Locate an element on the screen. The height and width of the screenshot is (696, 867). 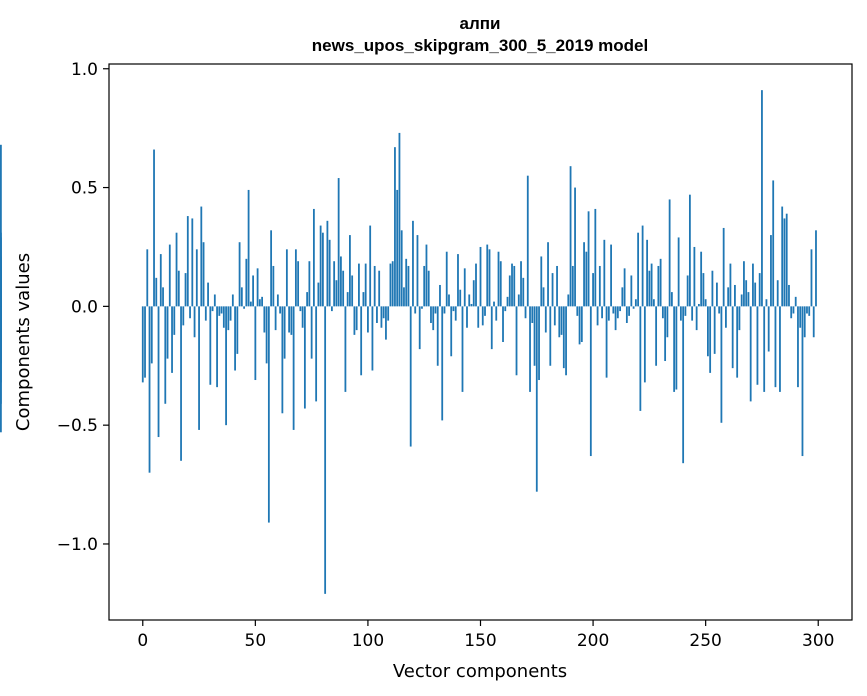
y-tick-label-0: −1.0 is located at coordinates (77, 545).